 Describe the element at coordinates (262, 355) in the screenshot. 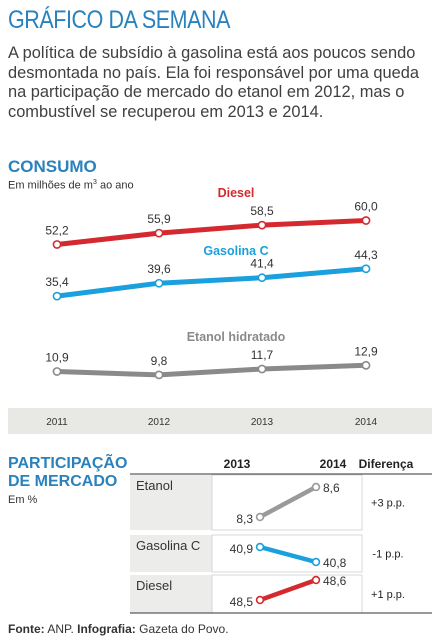

I see `data-label: 11,7` at that location.